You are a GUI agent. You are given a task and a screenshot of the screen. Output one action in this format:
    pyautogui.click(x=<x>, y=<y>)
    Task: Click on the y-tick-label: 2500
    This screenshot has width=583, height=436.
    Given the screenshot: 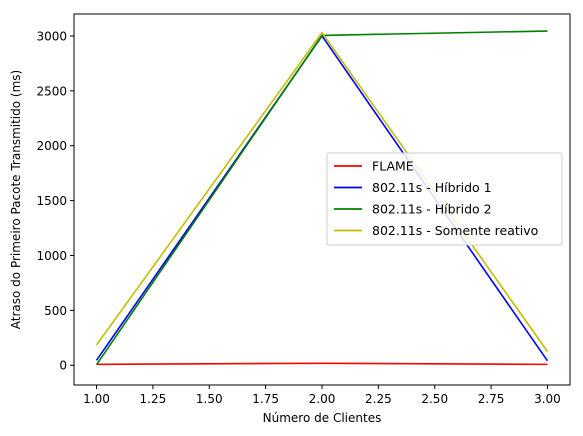 What is the action you would take?
    pyautogui.click(x=51, y=91)
    